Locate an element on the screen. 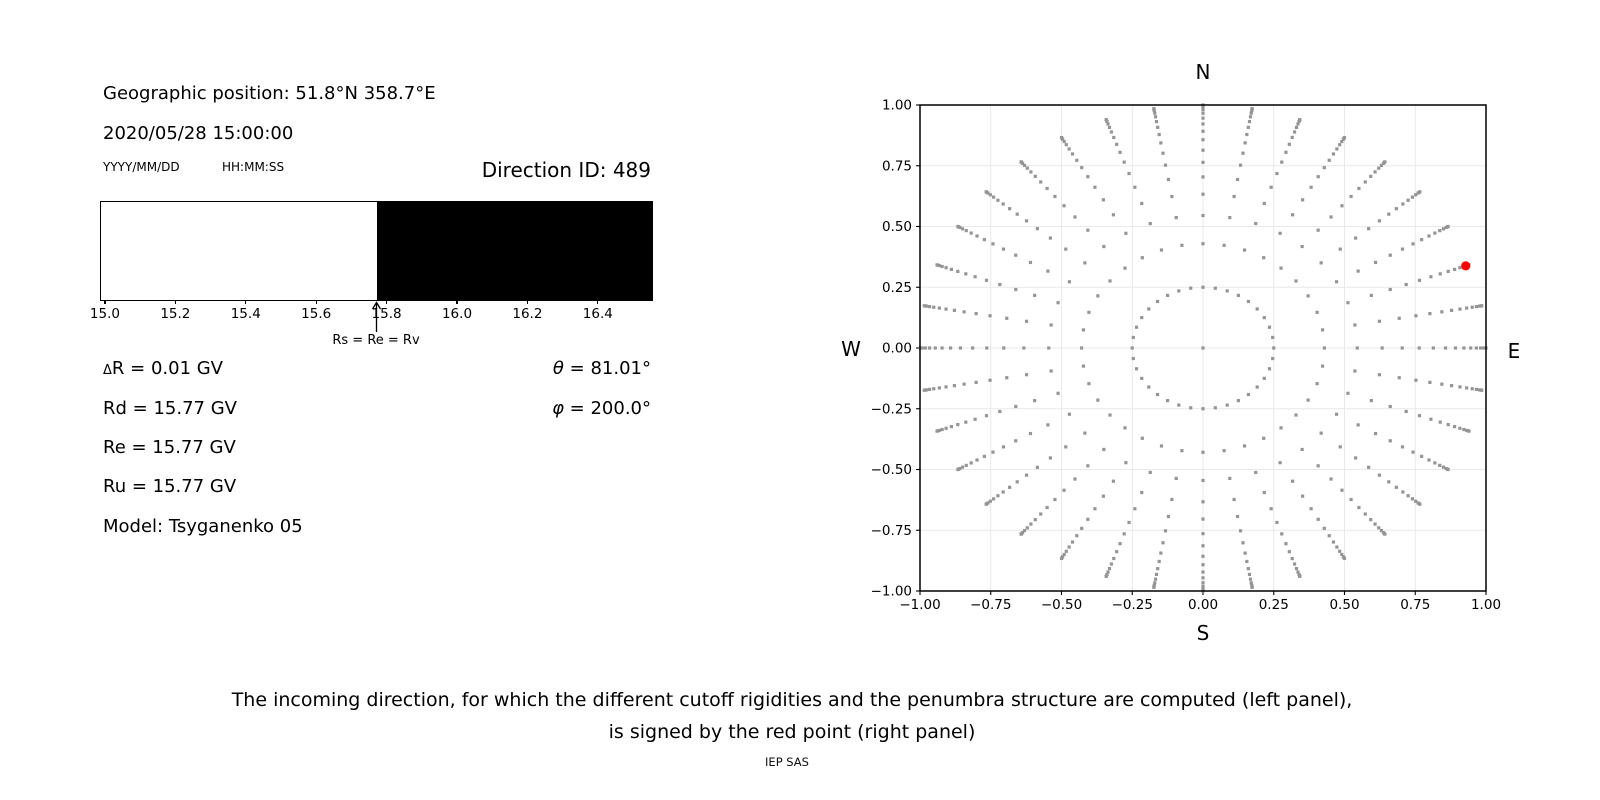  axis-tick-label: 15.8 is located at coordinates (386, 314).